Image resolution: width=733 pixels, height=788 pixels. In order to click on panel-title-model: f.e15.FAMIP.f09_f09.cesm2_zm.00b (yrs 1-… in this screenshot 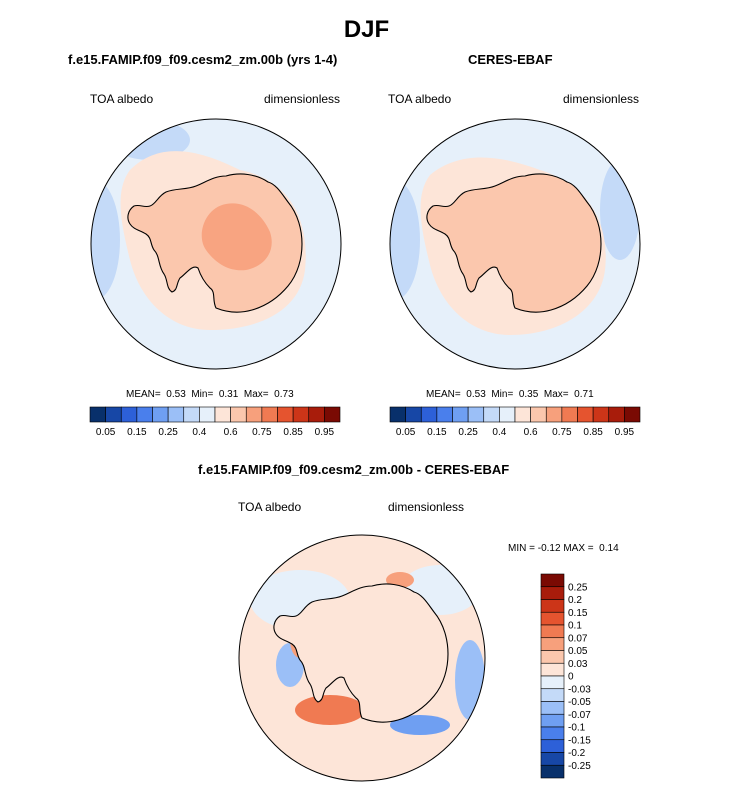, I will do `click(203, 59)`.